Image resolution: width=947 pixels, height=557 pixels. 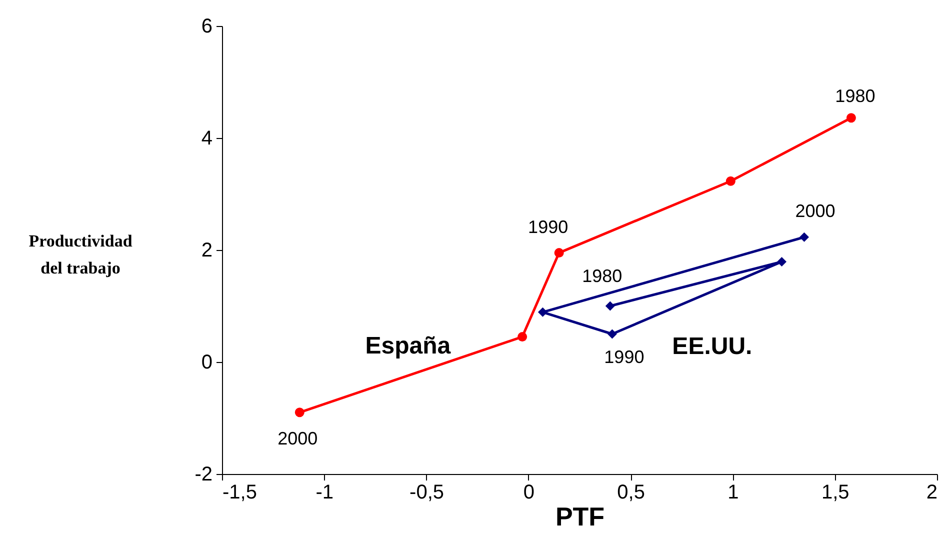 What do you see at coordinates (239, 493) in the screenshot?
I see `x-tick-label: -1,5` at bounding box center [239, 493].